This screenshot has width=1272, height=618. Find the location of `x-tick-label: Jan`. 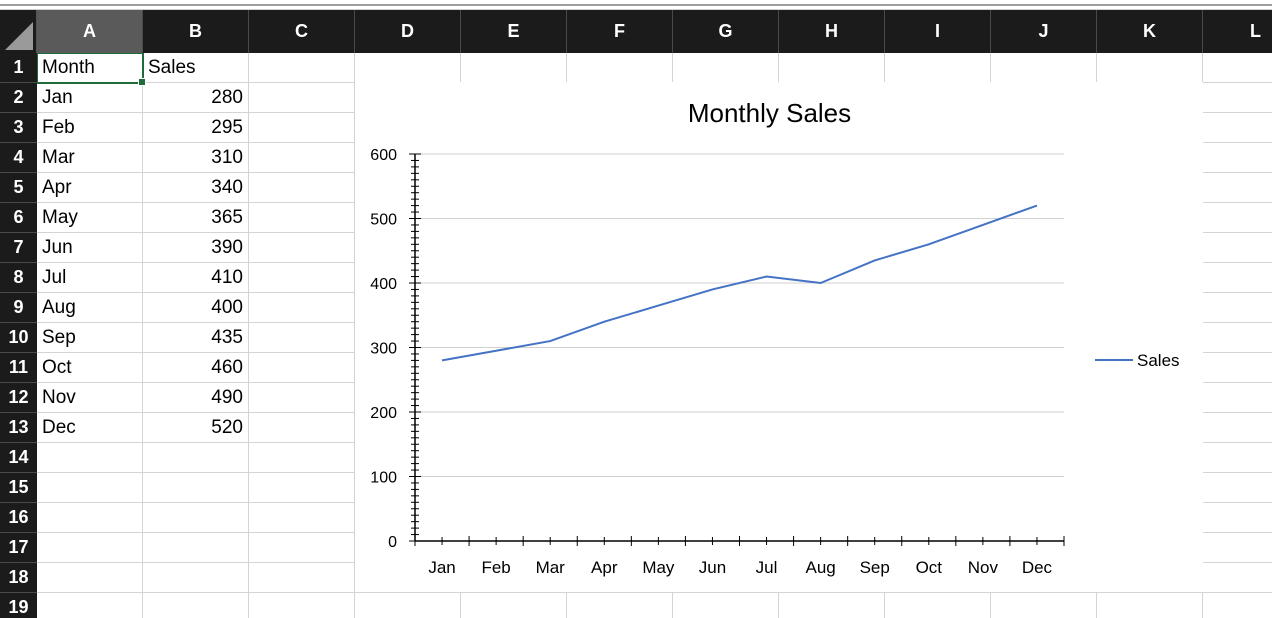

x-tick-label: Jan is located at coordinates (441, 567).